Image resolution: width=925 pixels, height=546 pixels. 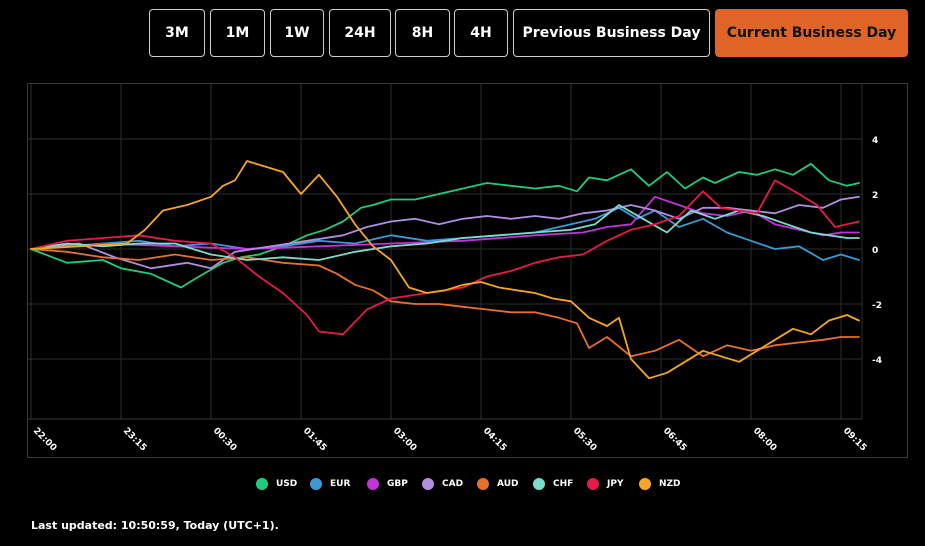 I want to click on legend-item-gbp: GBP, so click(x=387, y=484).